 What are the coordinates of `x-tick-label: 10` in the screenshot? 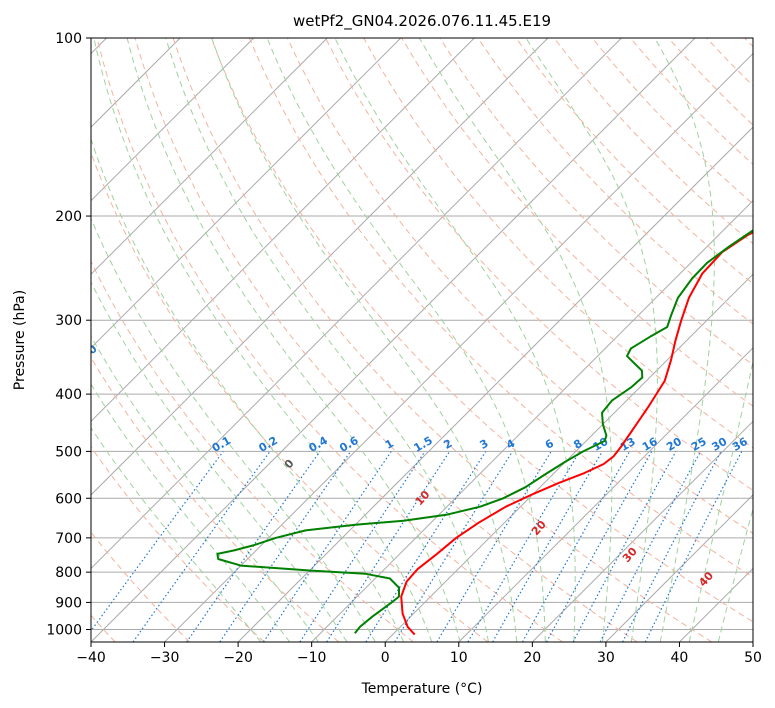 It's located at (459, 658).